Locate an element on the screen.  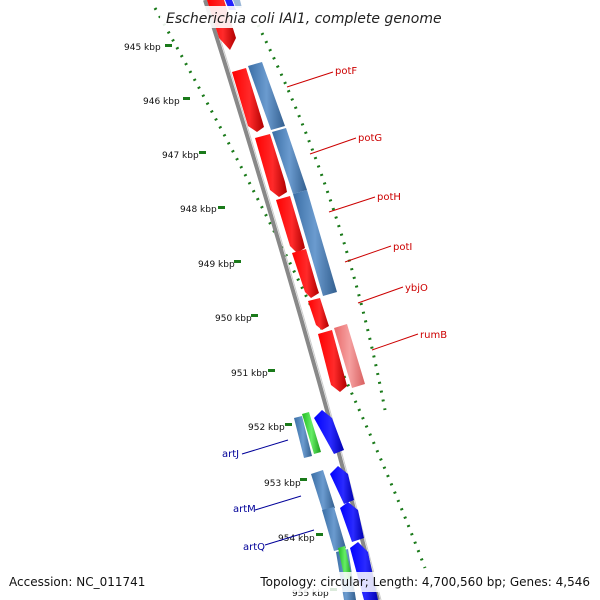
gene-labels-right: potF potG potH potI ybjO rumB is located at coordinates (366, 208).